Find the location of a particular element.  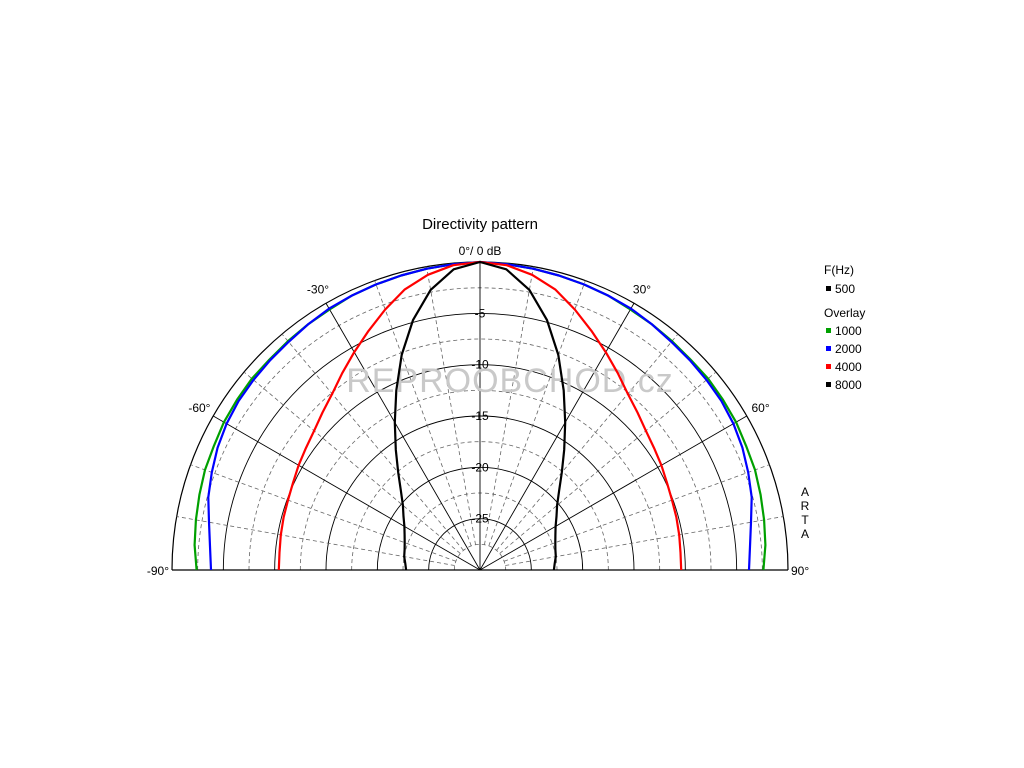

angle-label: 30° is located at coordinates (642, 289).